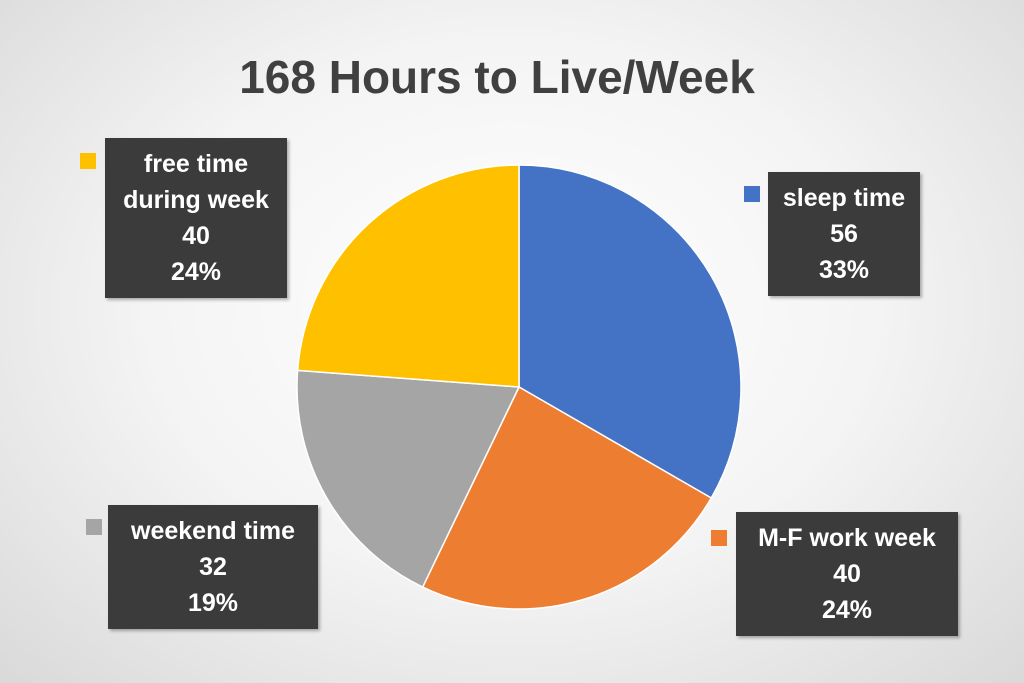 This screenshot has height=683, width=1024. I want to click on value-label: 56, so click(844, 234).